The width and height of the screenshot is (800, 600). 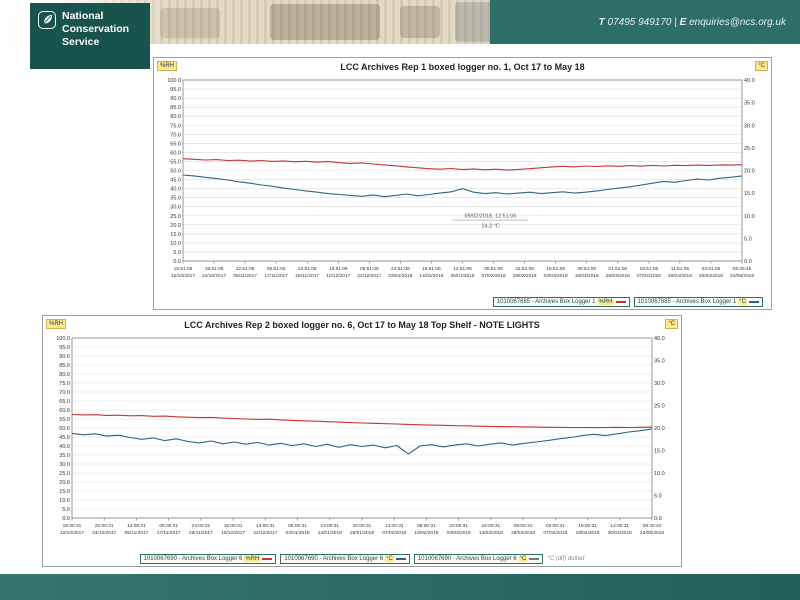 What do you see at coordinates (742, 302) in the screenshot?
I see `legend-unit: °C` at bounding box center [742, 302].